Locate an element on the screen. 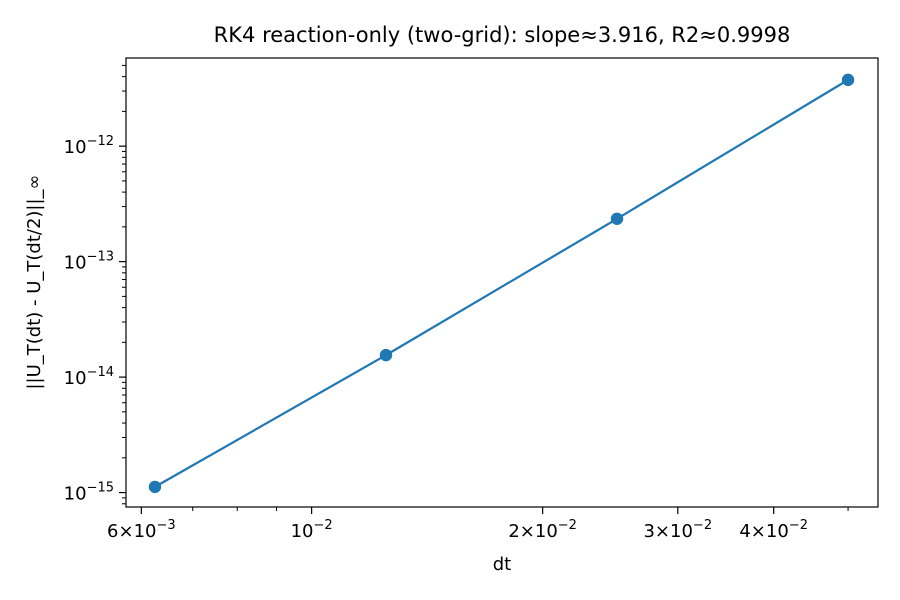  x-axis-label: dt is located at coordinates (502, 564).